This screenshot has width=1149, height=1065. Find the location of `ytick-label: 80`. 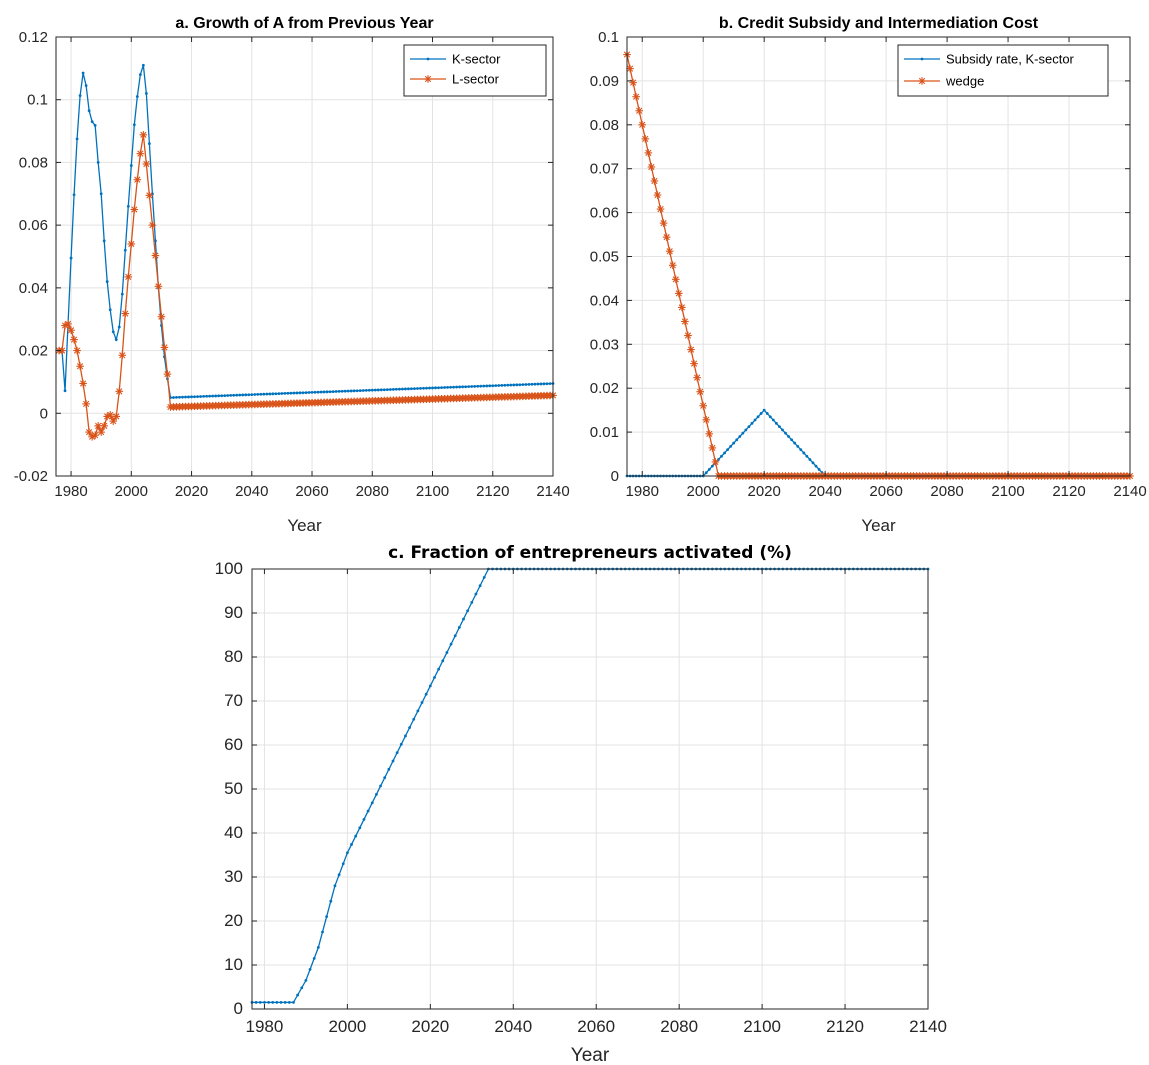

ytick-label: 80 is located at coordinates (233, 656).